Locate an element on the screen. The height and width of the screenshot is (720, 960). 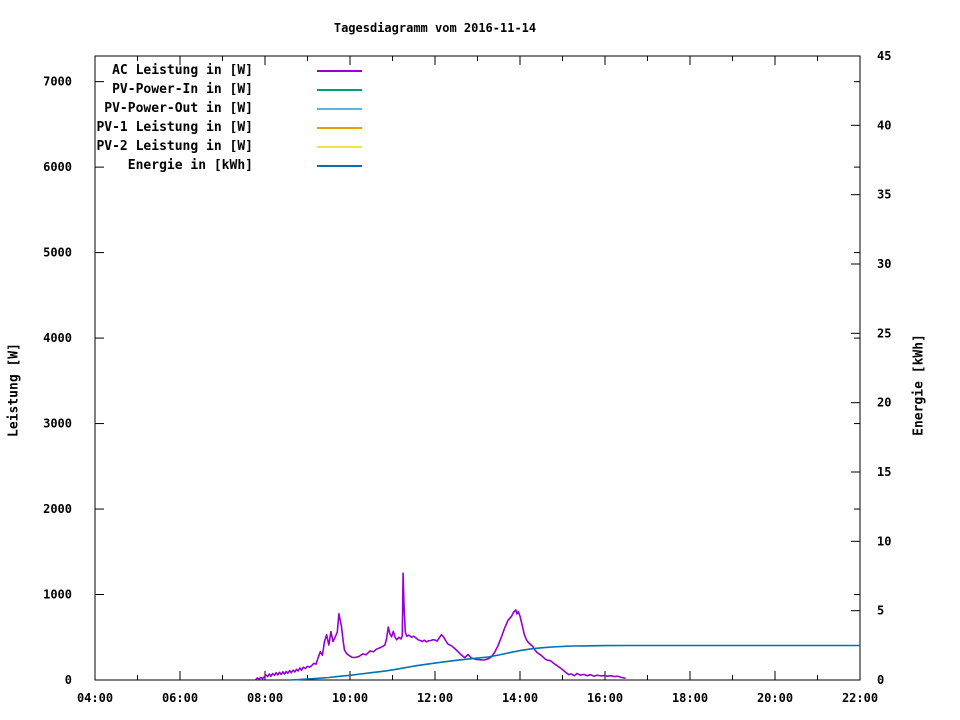
x-tick-label: 22:00 is located at coordinates (860, 698).